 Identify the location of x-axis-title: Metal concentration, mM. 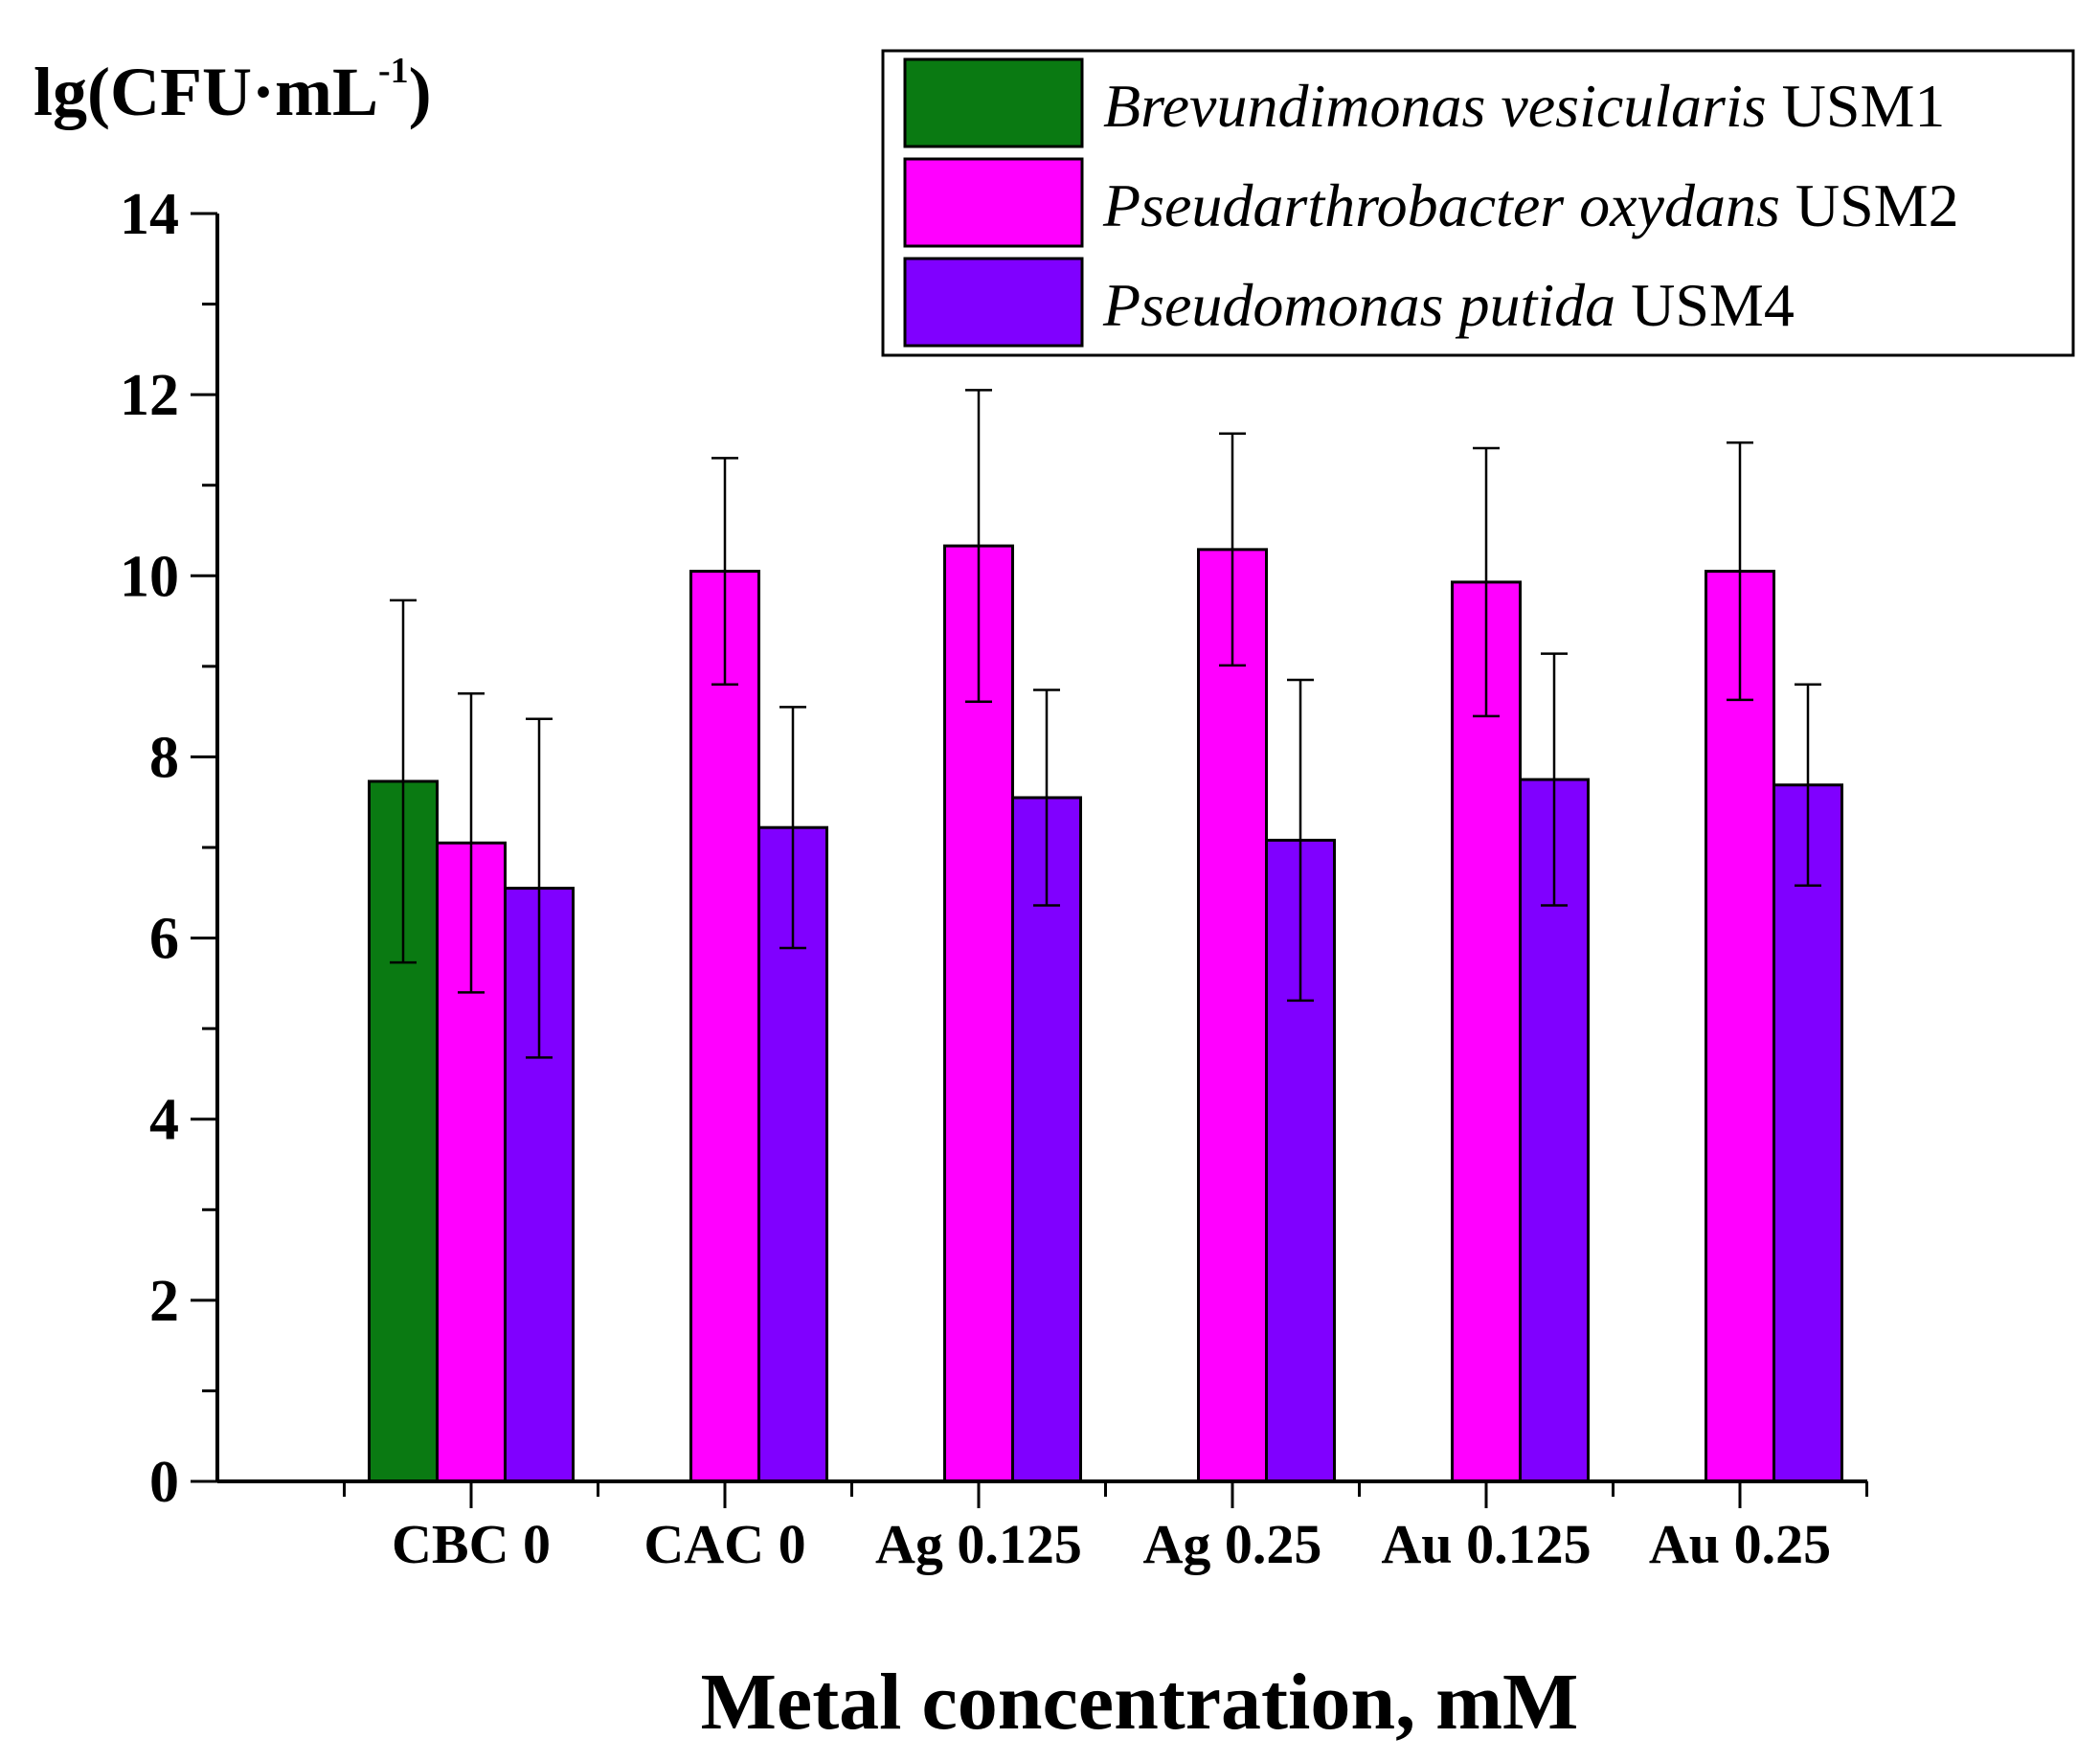
(1140, 1702).